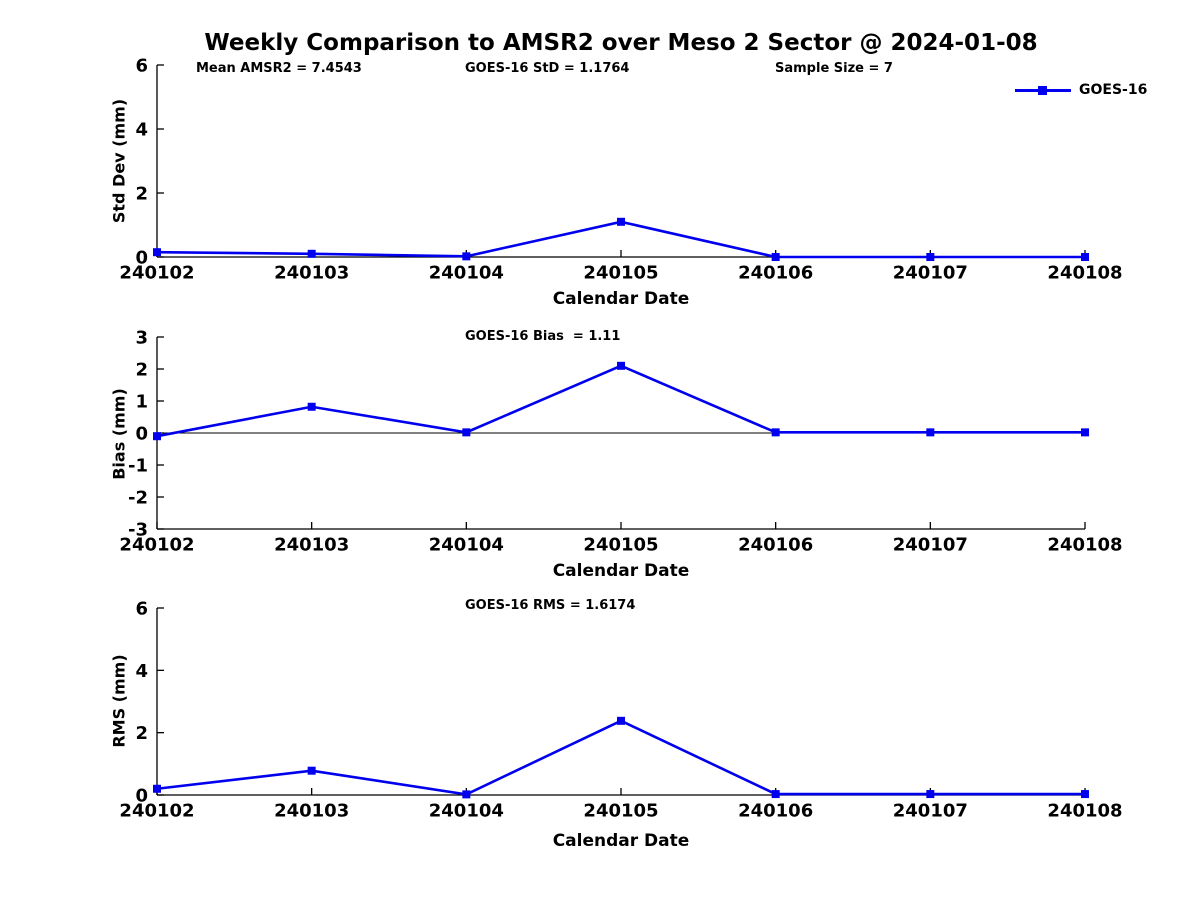 Image resolution: width=1200 pixels, height=900 pixels. Describe the element at coordinates (138, 498) in the screenshot. I see `bias-y-tick-label: -2` at that location.